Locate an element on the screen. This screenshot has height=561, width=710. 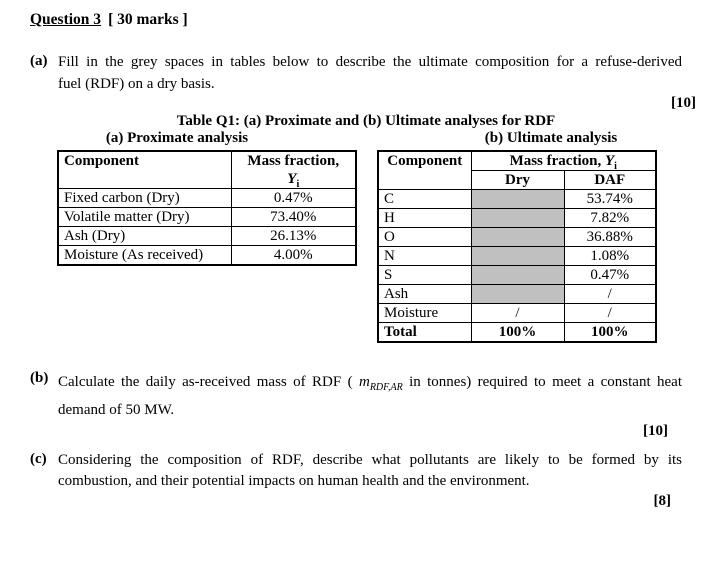
ultimate-header-row-2: Dry DAF is located at coordinates (517, 180).